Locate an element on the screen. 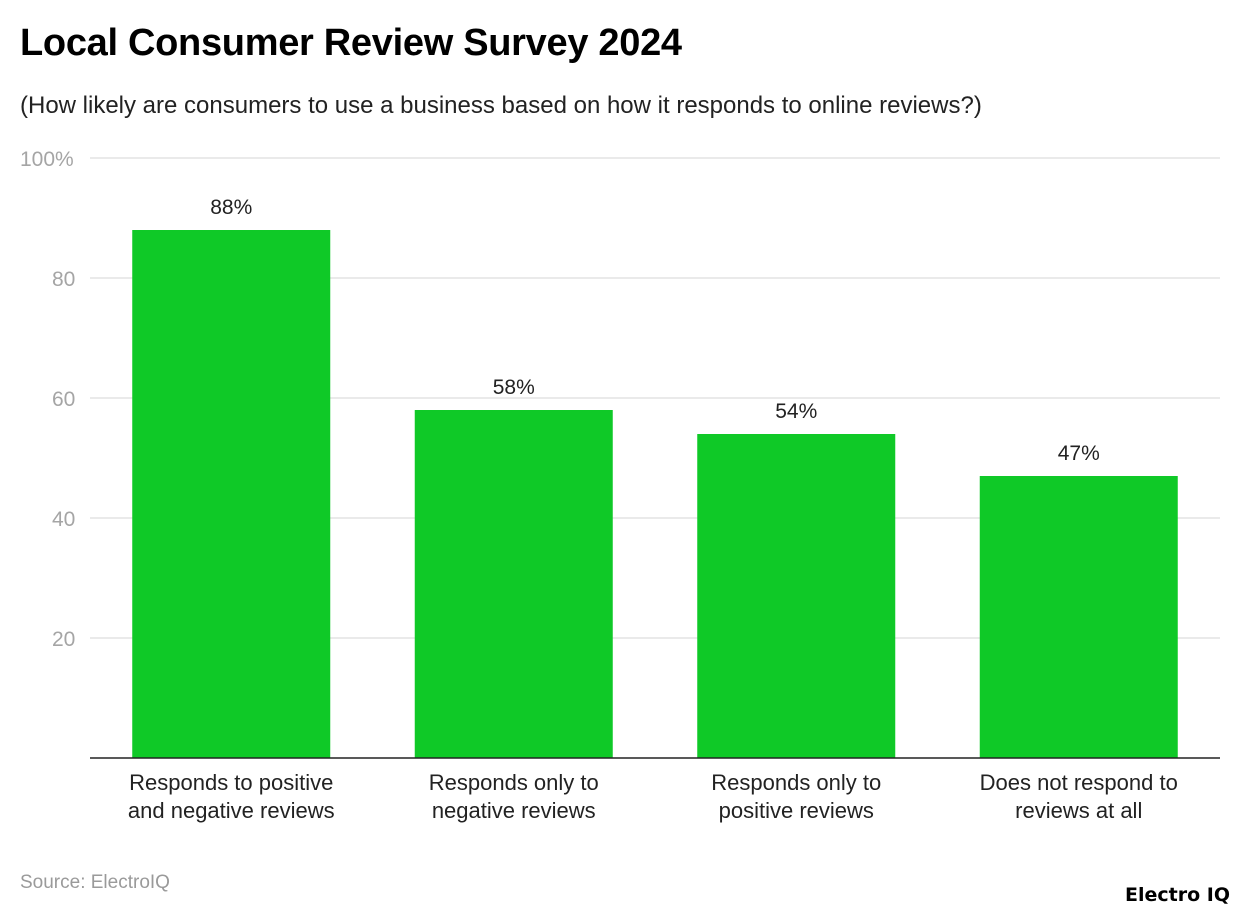 Image resolution: width=1240 pixels, height=916 pixels. source-note: Source: ElectroIQ is located at coordinates (95, 882).